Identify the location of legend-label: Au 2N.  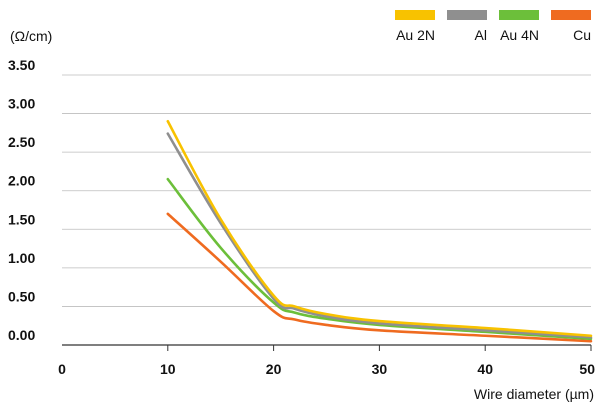
(415, 35).